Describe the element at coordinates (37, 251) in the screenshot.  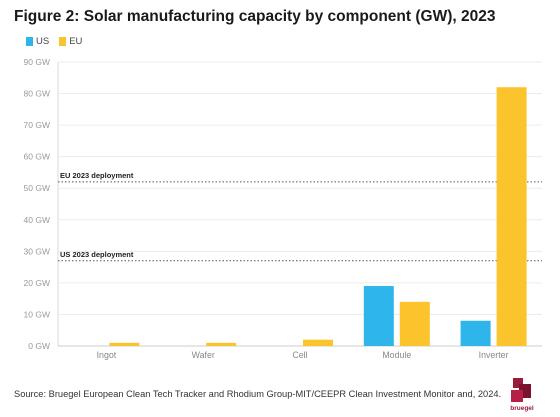
I see `y-tick-label: 30 GW` at that location.